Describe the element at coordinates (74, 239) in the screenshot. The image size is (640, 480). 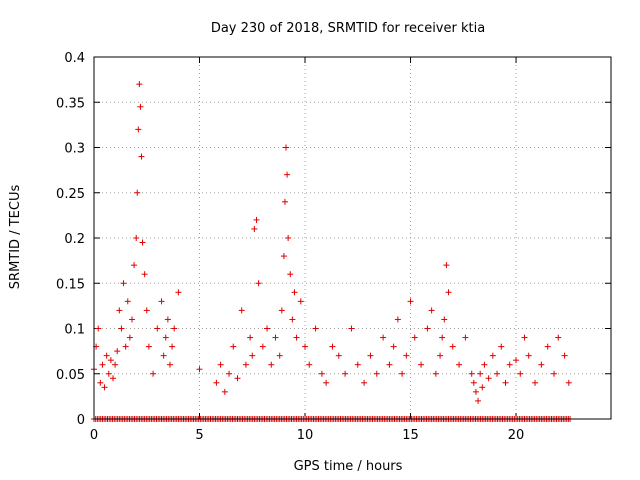
I see `y-tick-label: 0.2` at that location.